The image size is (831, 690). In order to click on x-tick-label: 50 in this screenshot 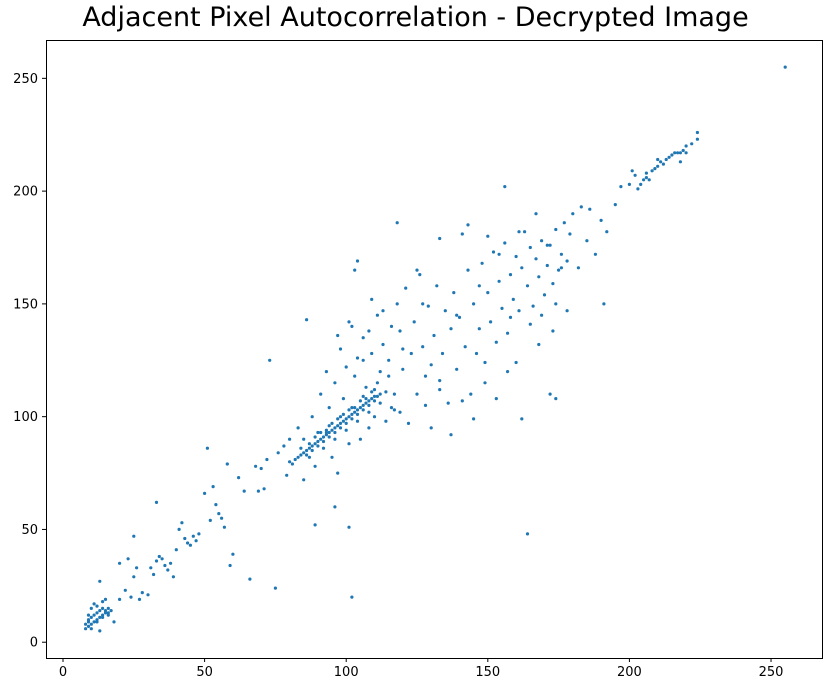, I will do `click(204, 672)`.